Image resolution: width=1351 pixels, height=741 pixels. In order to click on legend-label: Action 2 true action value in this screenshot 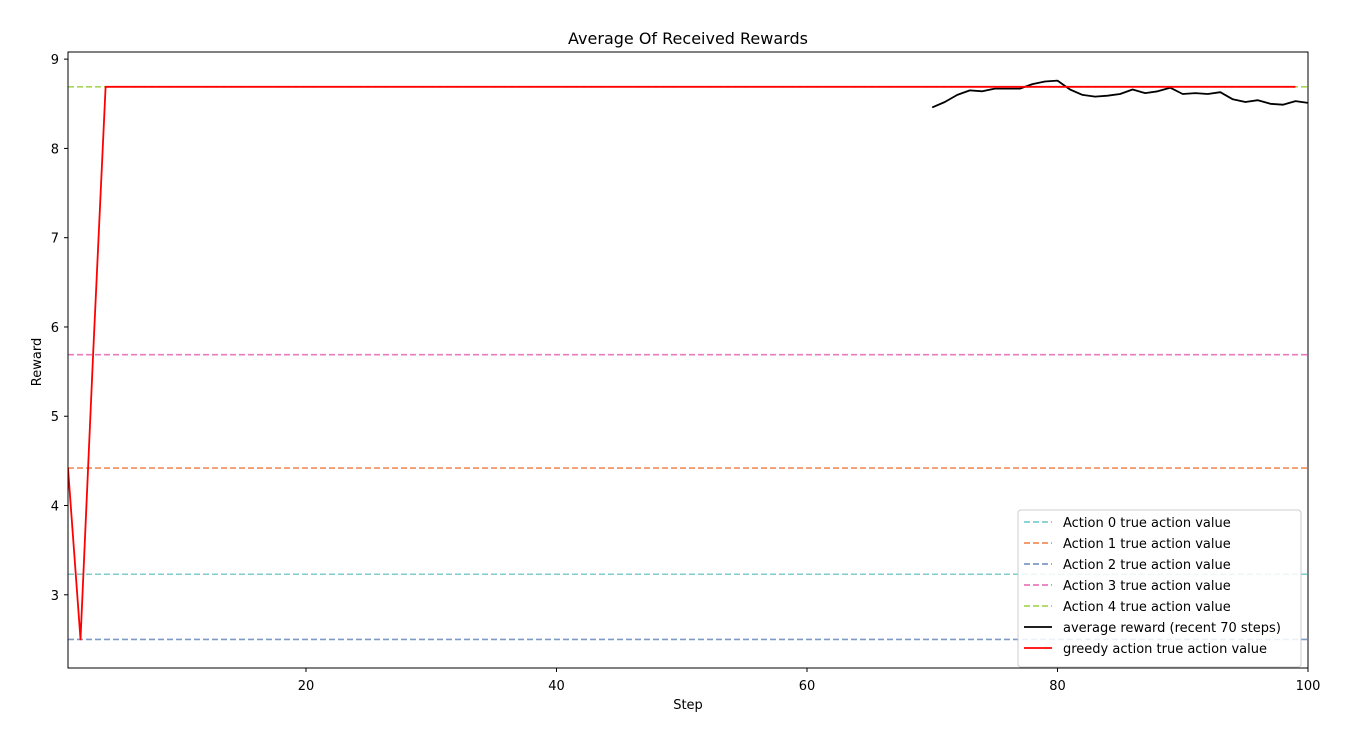, I will do `click(1147, 565)`.